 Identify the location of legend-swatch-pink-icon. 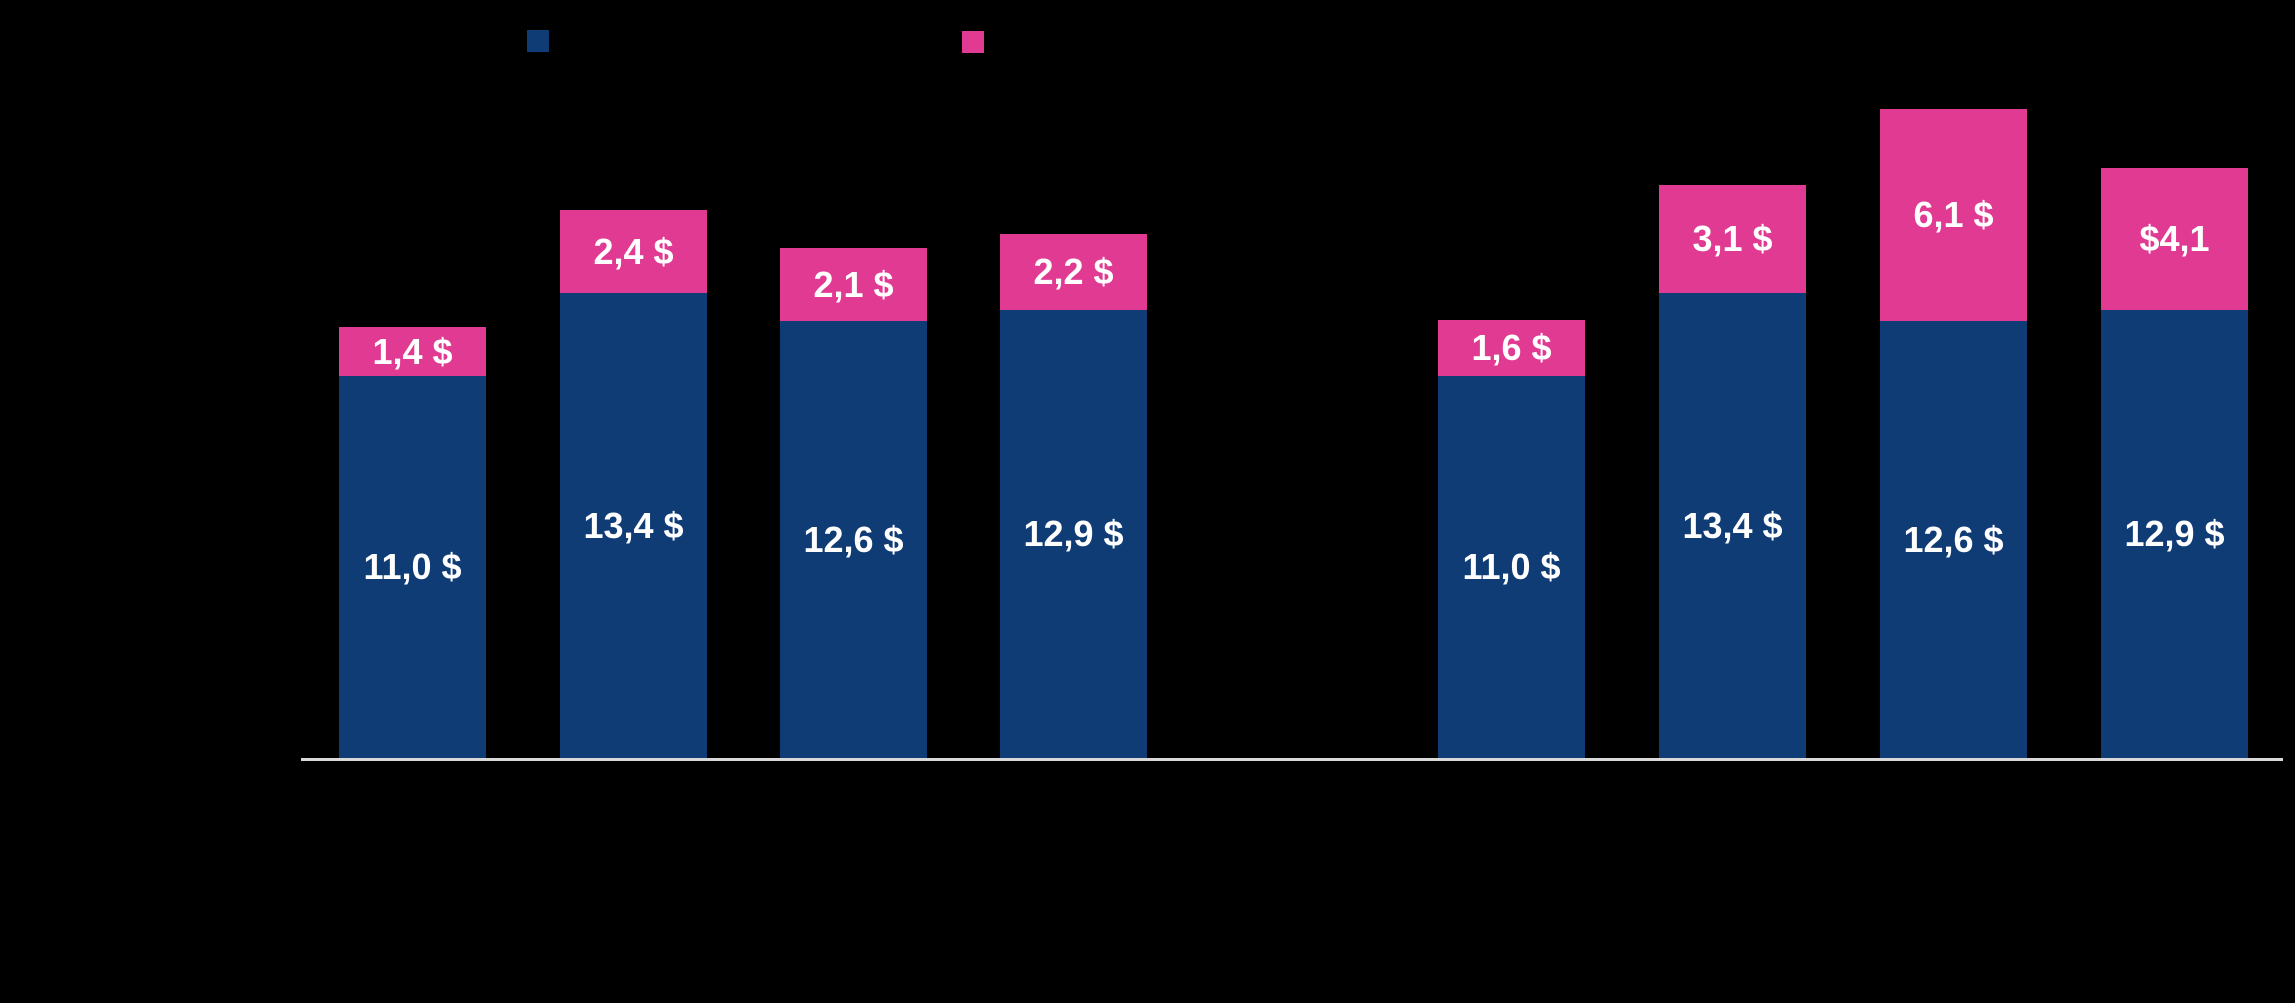
(973, 42).